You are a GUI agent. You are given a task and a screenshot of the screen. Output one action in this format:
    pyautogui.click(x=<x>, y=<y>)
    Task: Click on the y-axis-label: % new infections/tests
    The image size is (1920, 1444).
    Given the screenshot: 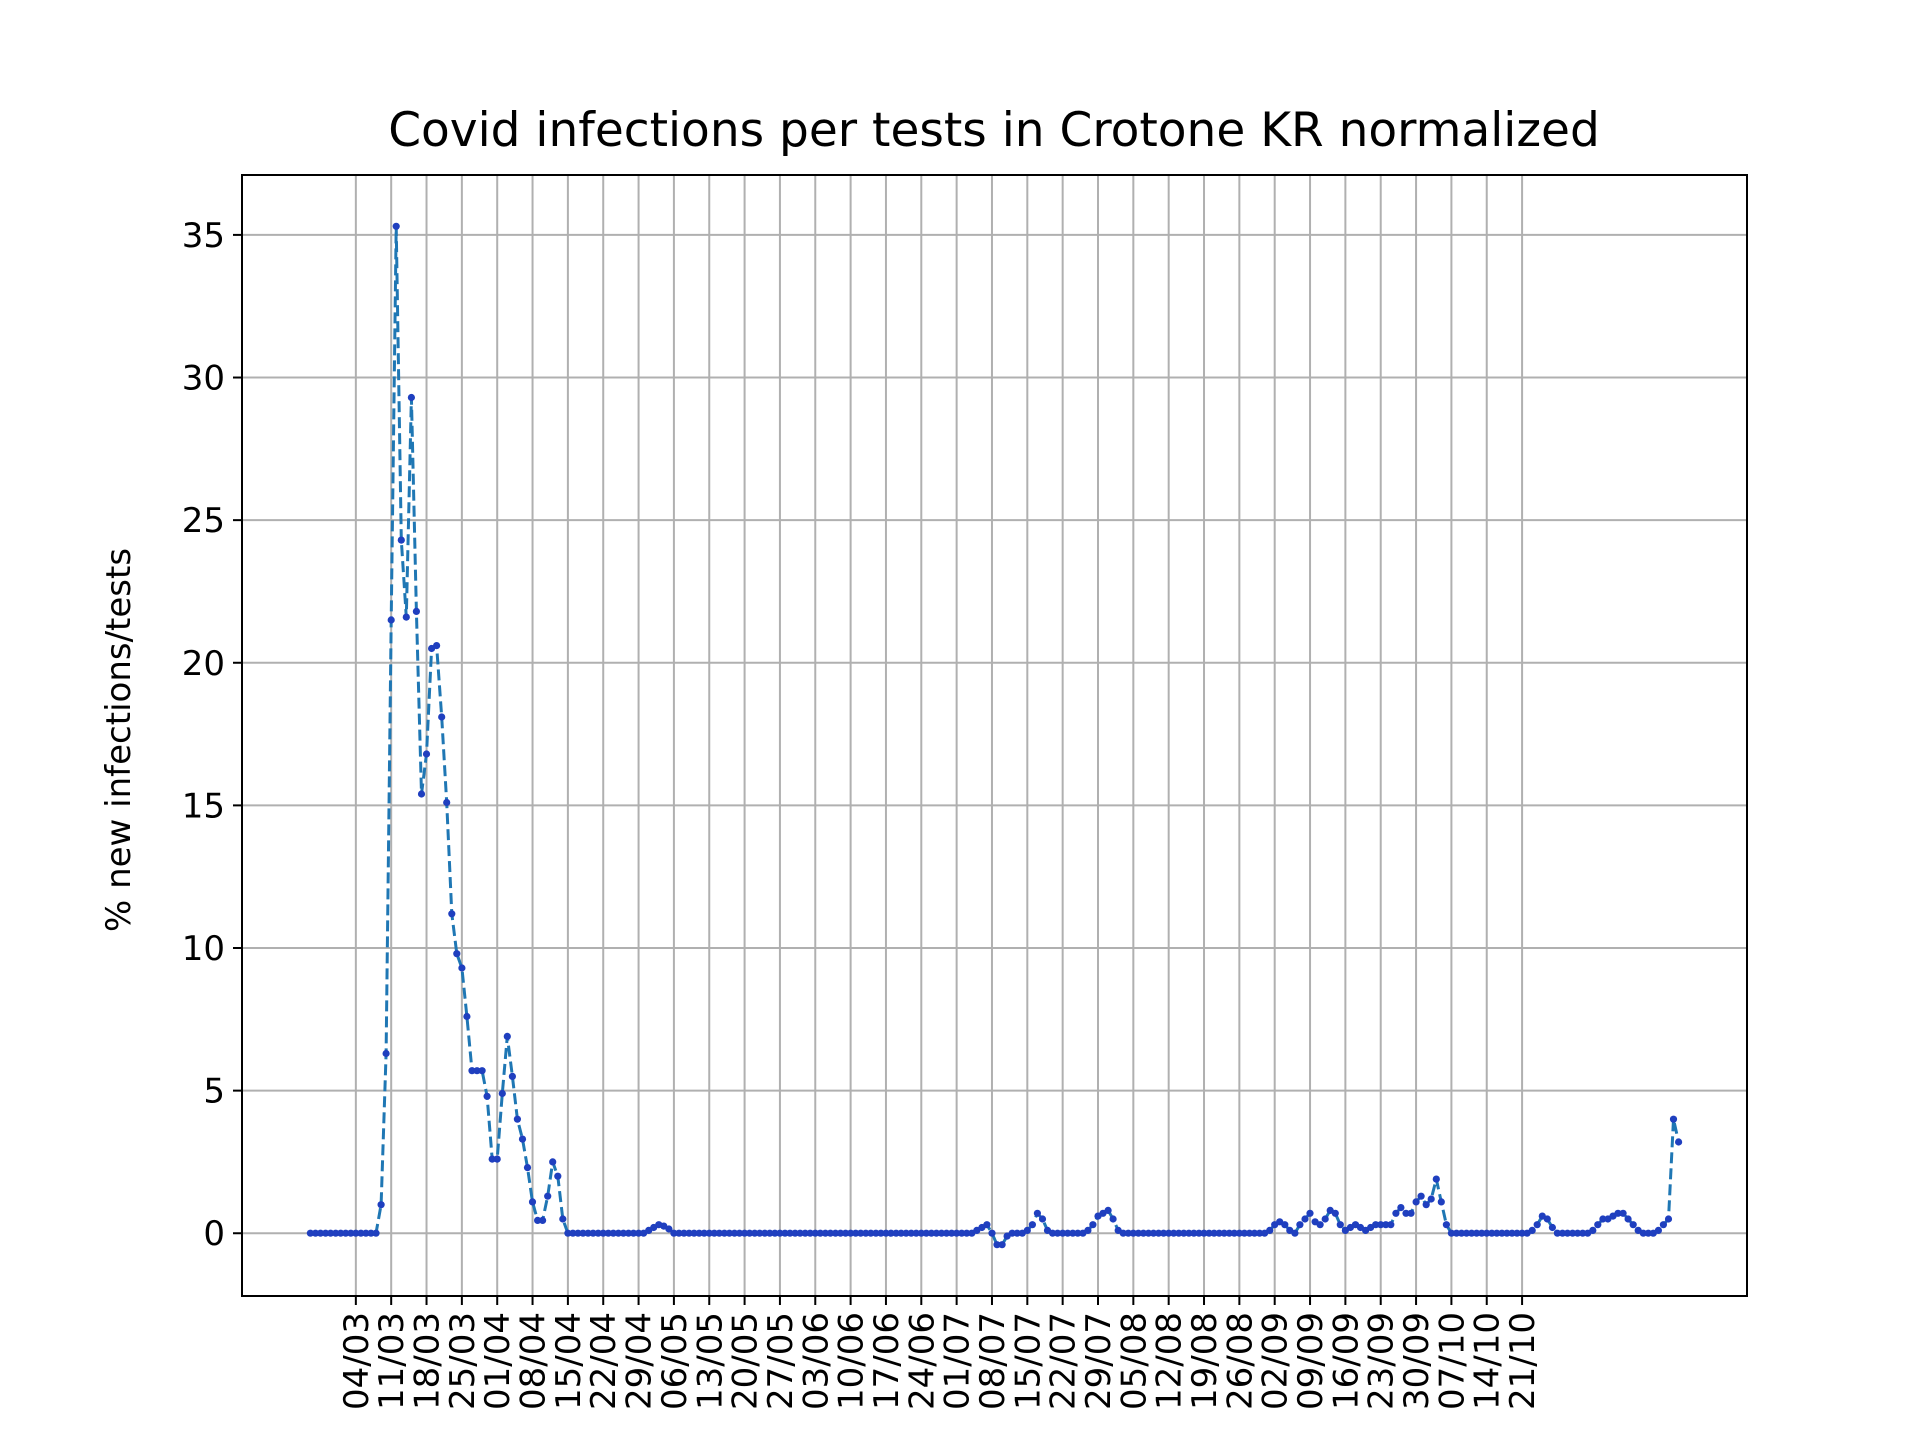 What is the action you would take?
    pyautogui.click(x=119, y=740)
    